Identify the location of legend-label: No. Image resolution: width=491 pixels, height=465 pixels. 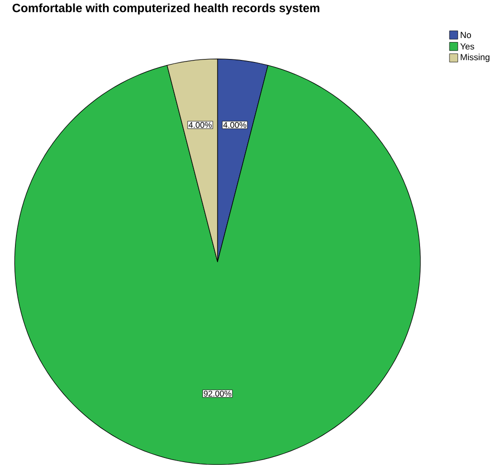
(465, 35).